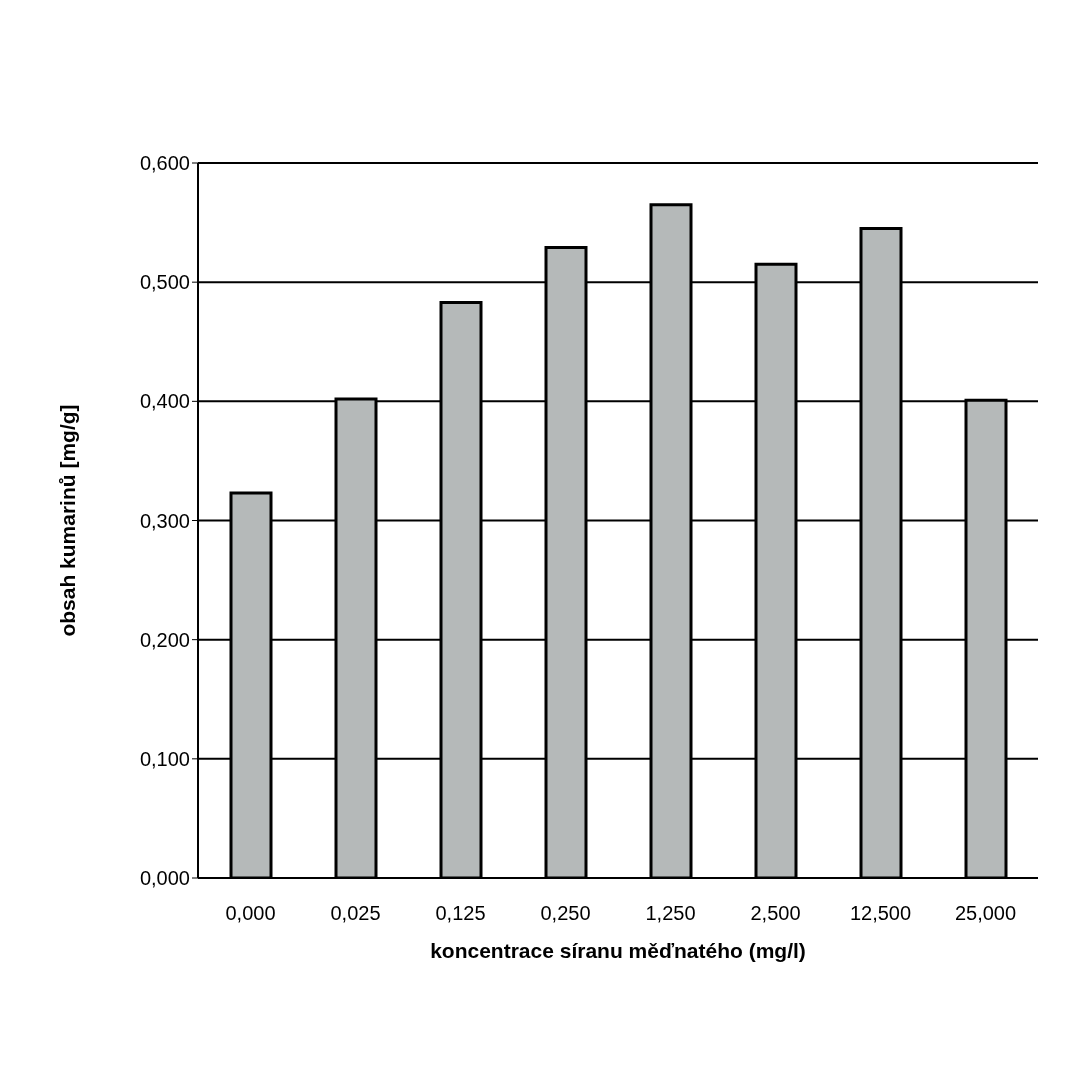  What do you see at coordinates (355, 913) in the screenshot?
I see `x-tick-label: 0,025` at bounding box center [355, 913].